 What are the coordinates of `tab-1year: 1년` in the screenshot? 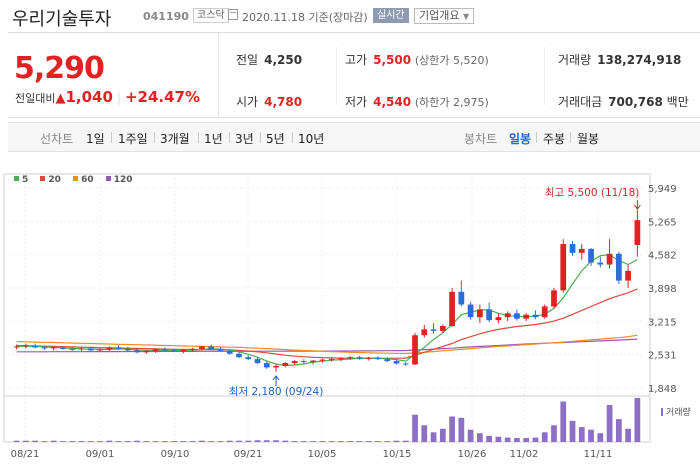 It's located at (213, 139).